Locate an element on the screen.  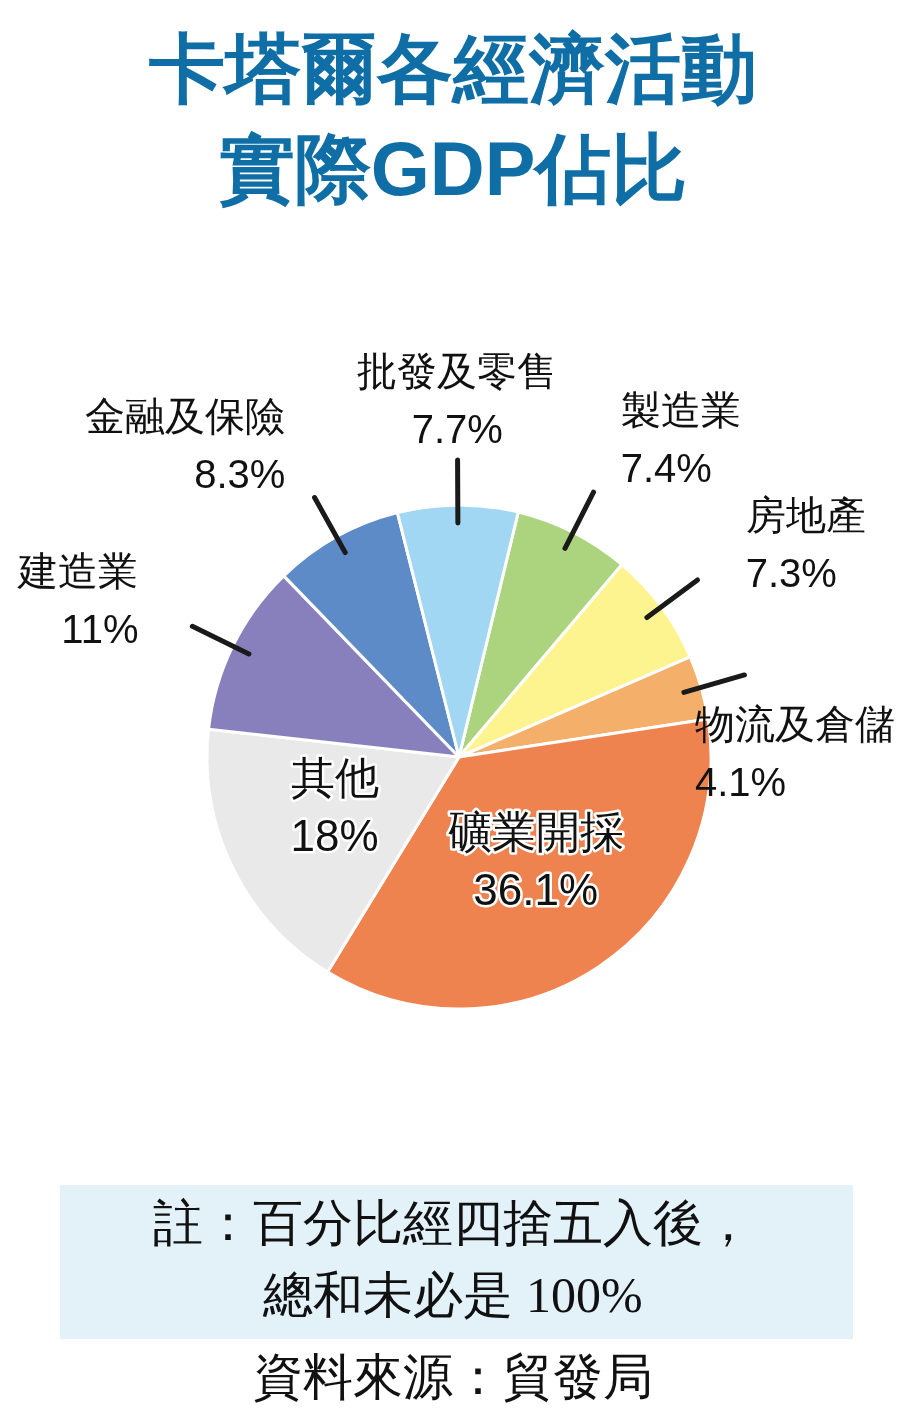
slice-label: 房地產 is located at coordinates (805, 515).